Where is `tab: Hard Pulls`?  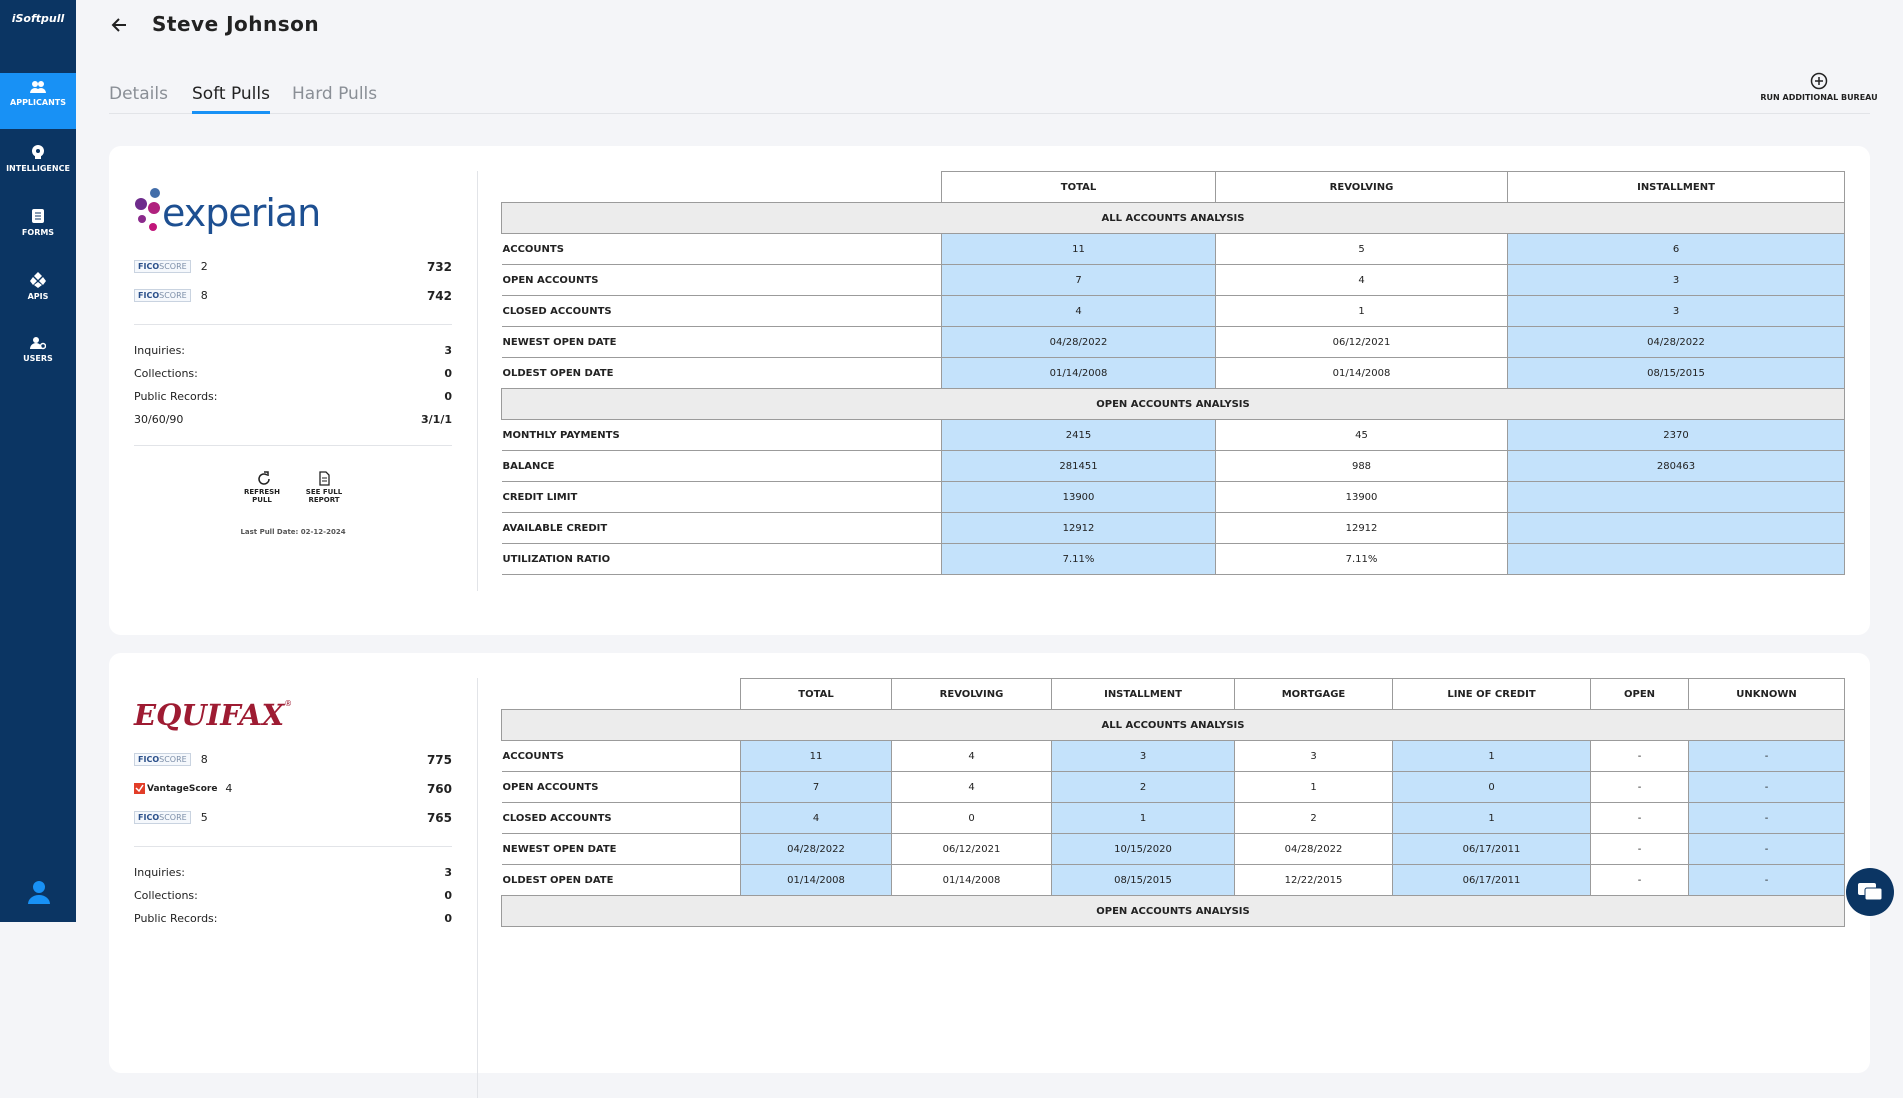
tab: Hard Pulls is located at coordinates (335, 94).